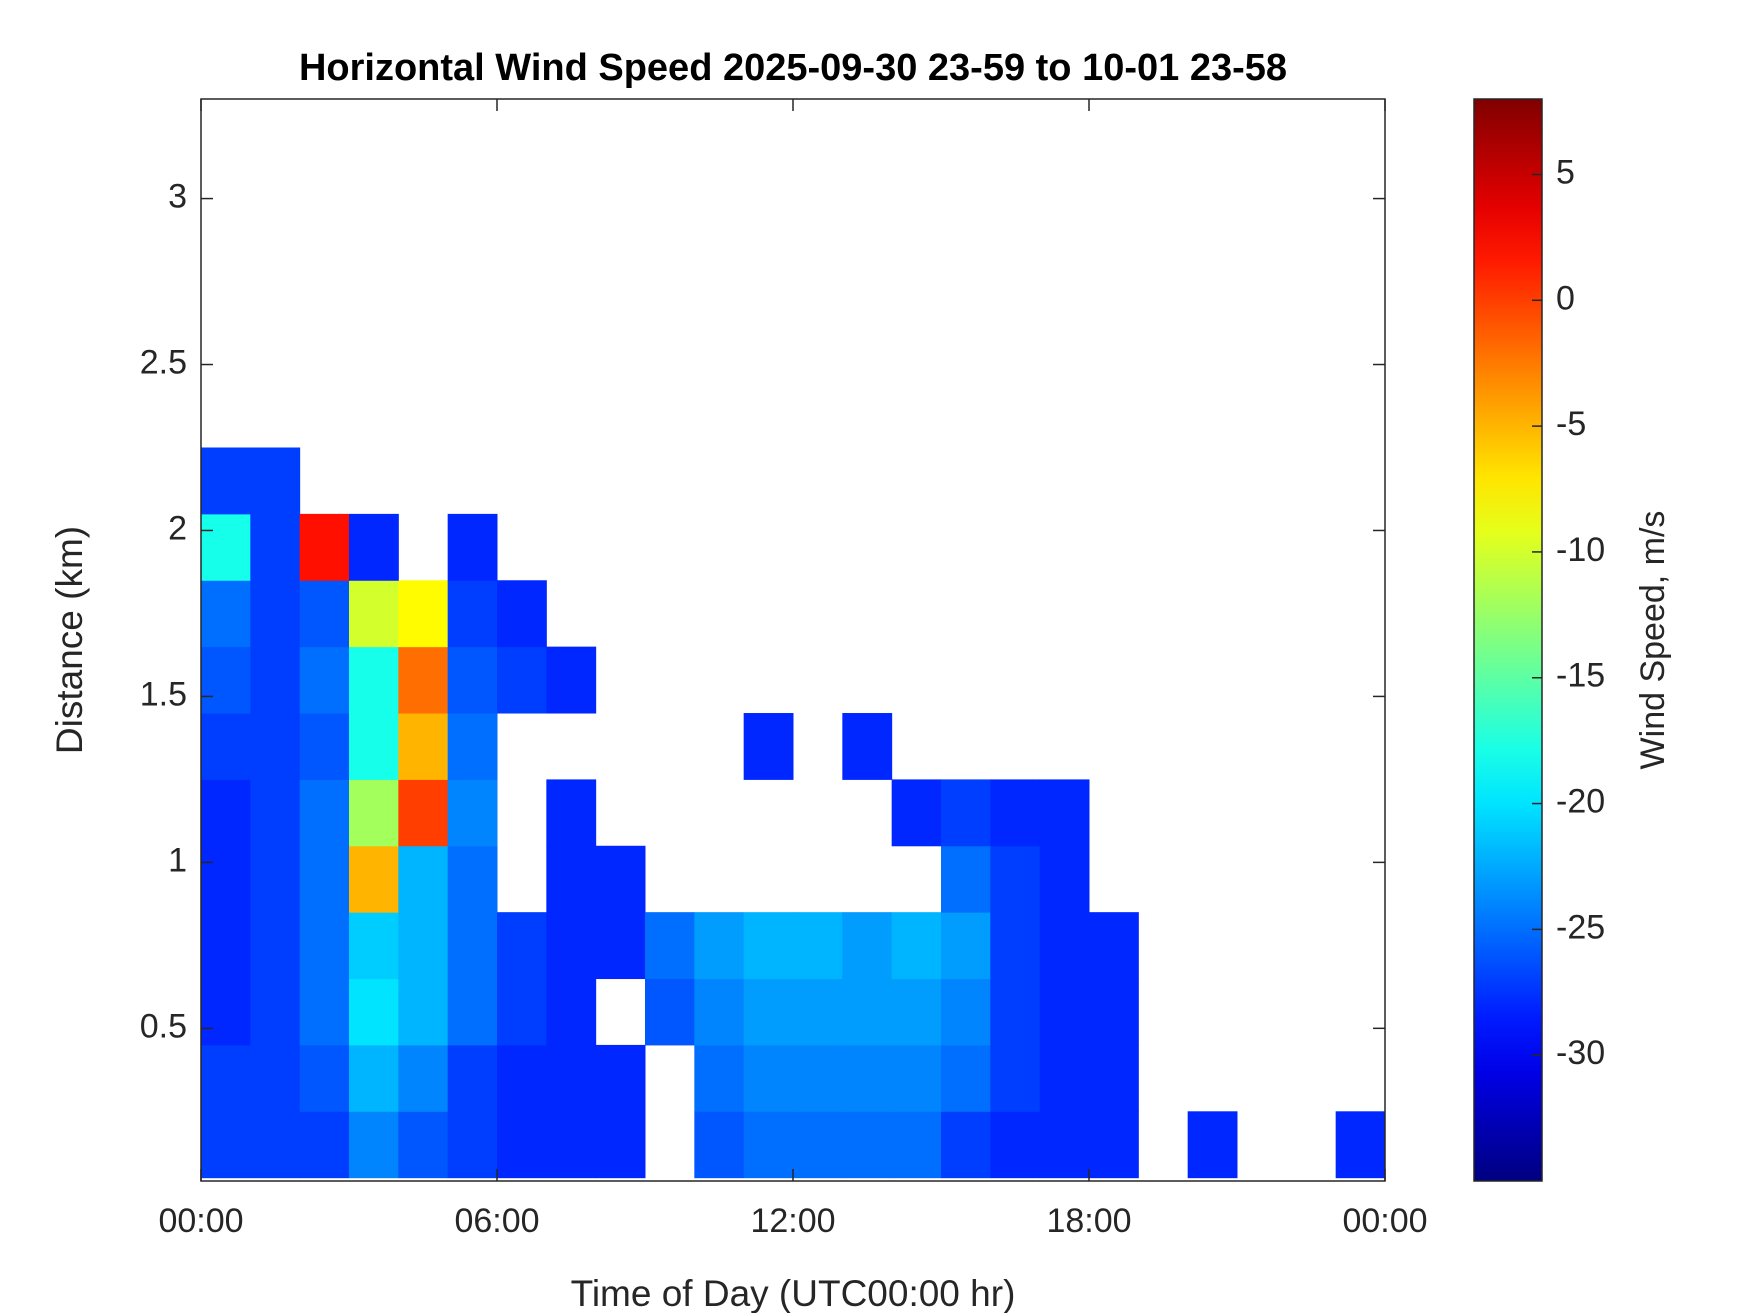 Image resolution: width=1750 pixels, height=1313 pixels. Describe the element at coordinates (496, 1221) in the screenshot. I see `x-tick-label: 06:00` at that location.